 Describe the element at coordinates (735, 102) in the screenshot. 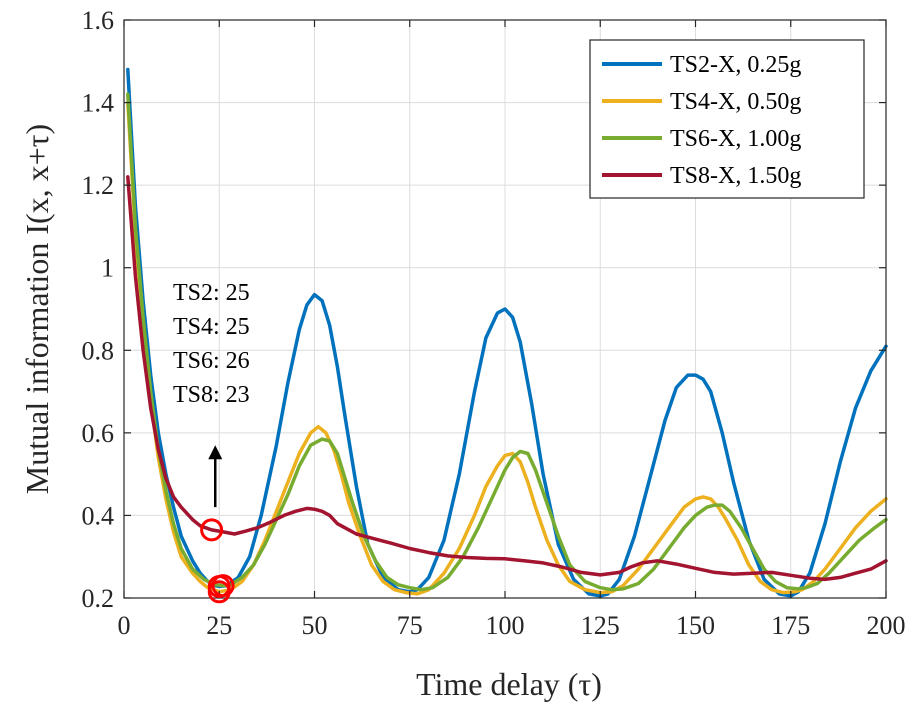

I see `legend-label: TS4-X, 0.50g` at that location.